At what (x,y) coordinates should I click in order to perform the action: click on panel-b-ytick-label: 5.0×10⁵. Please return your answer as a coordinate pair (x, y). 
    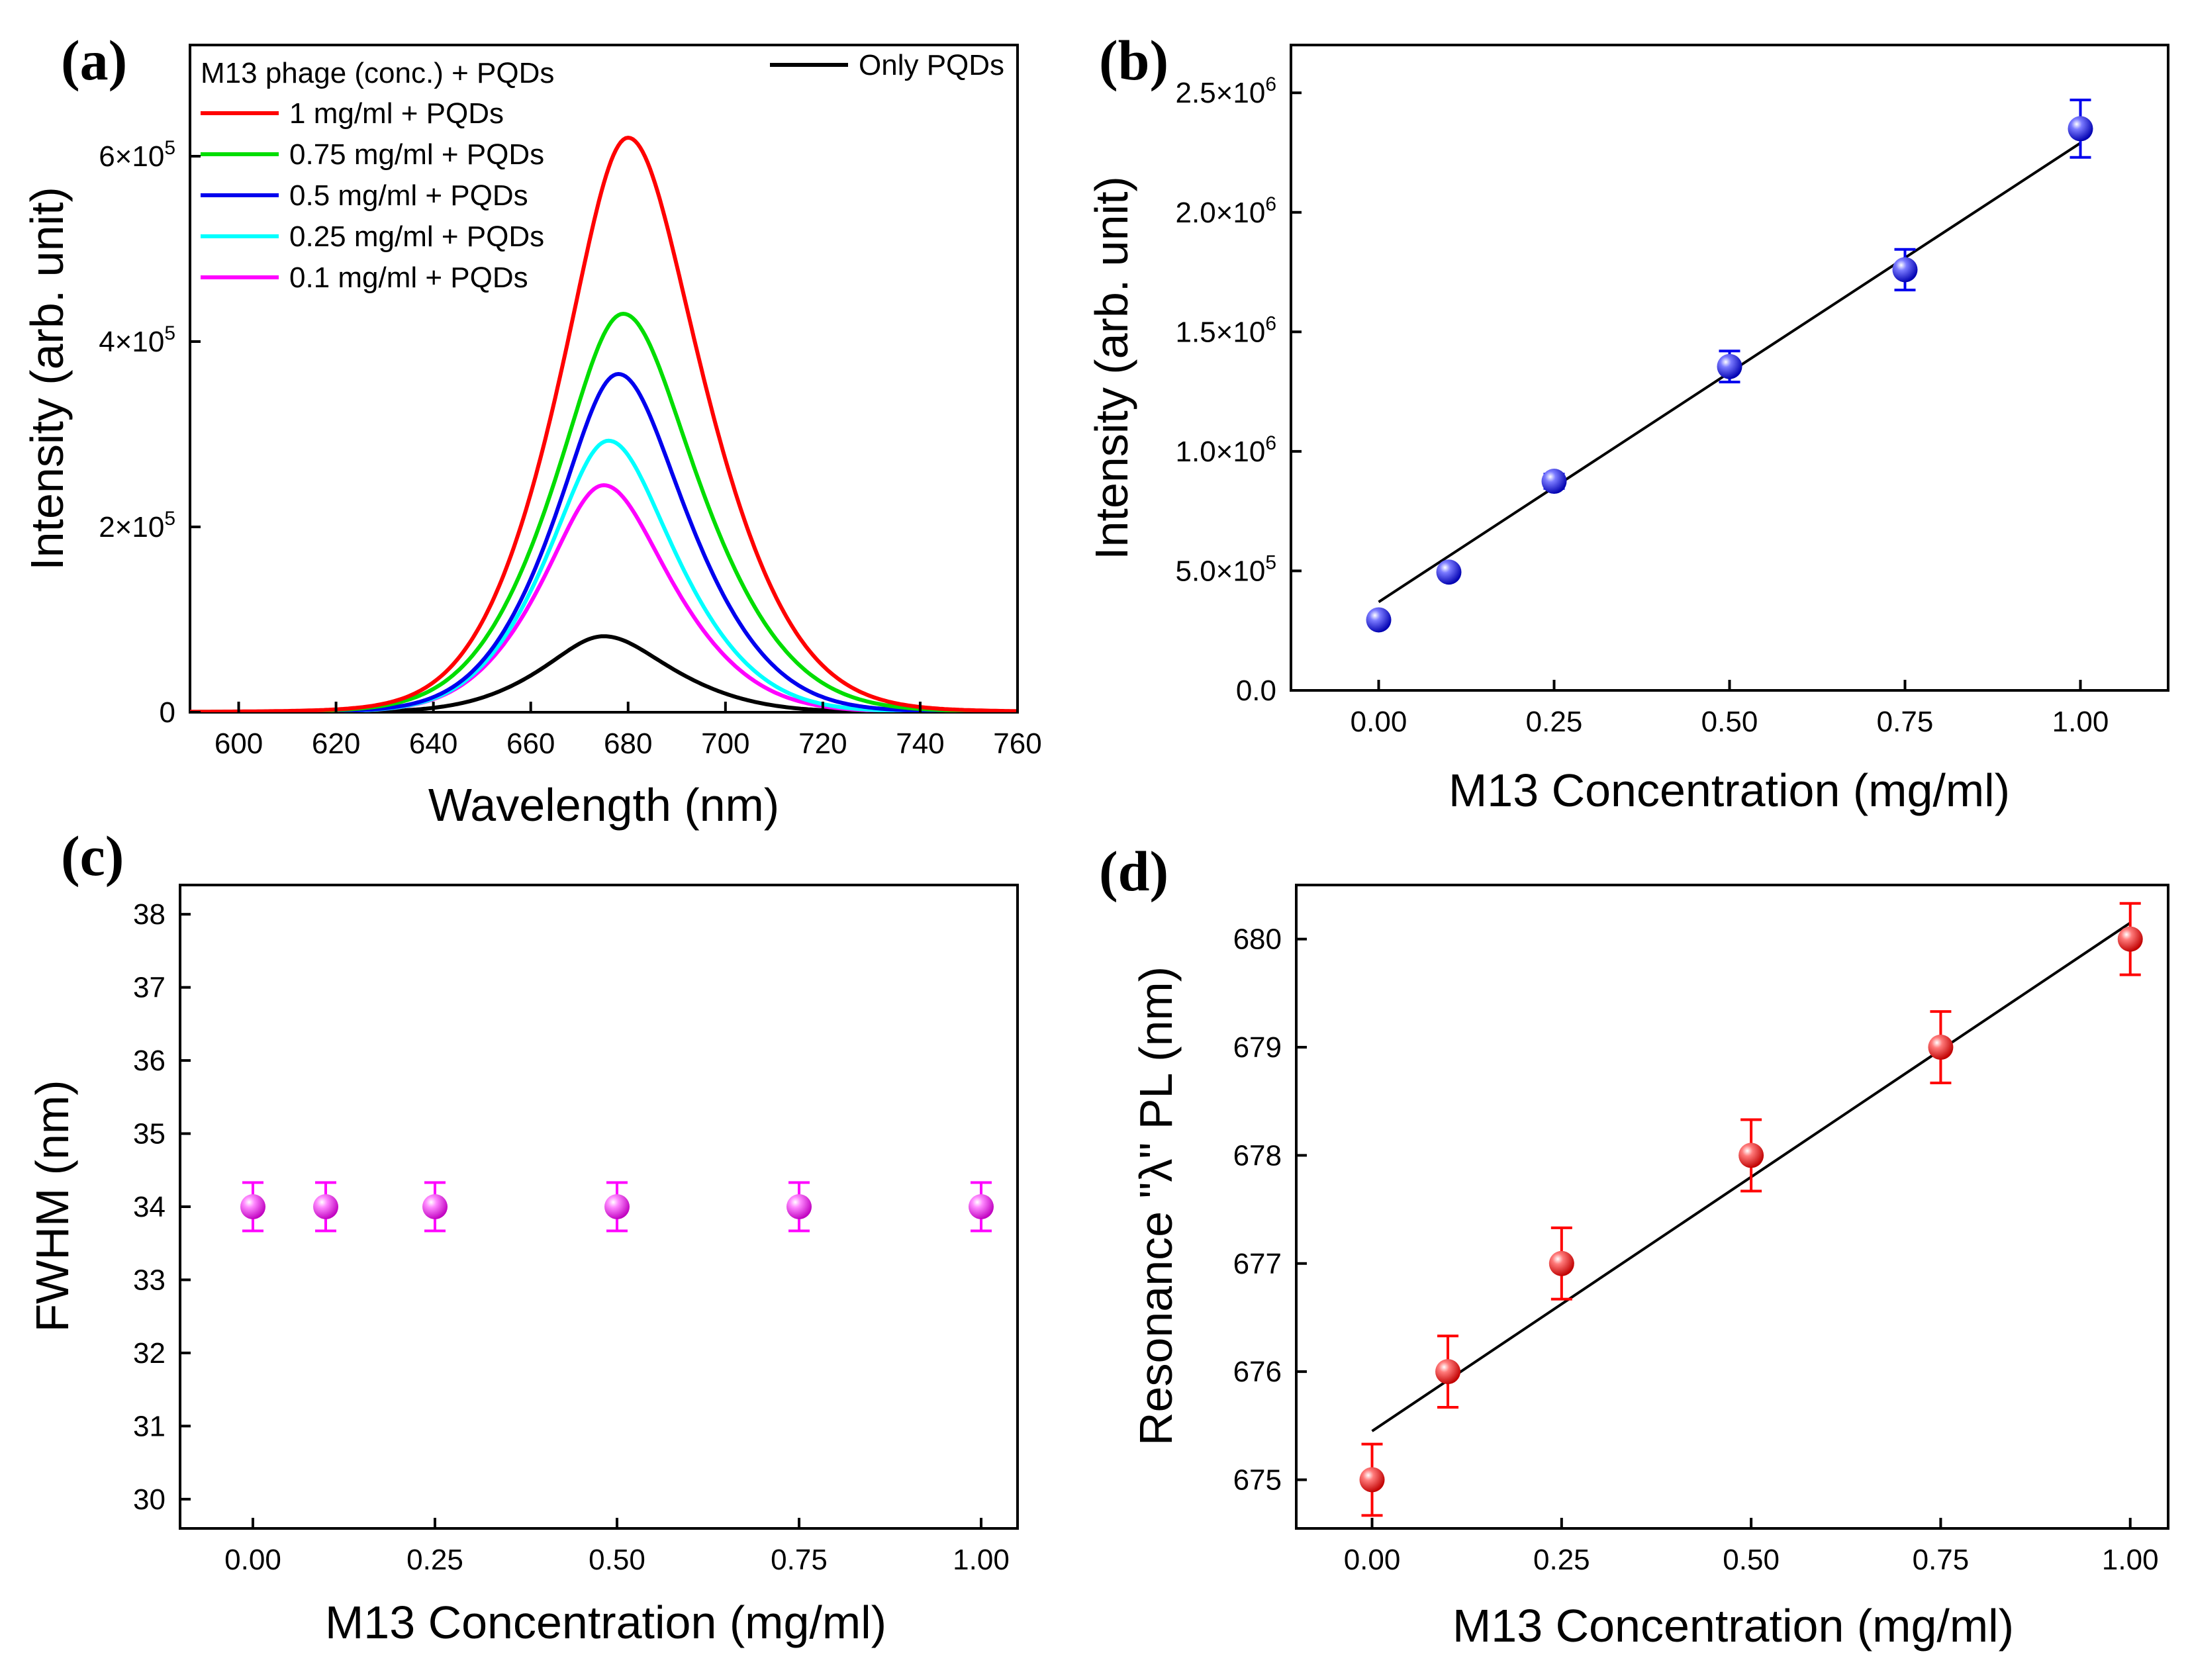
    Looking at the image, I should click on (1226, 569).